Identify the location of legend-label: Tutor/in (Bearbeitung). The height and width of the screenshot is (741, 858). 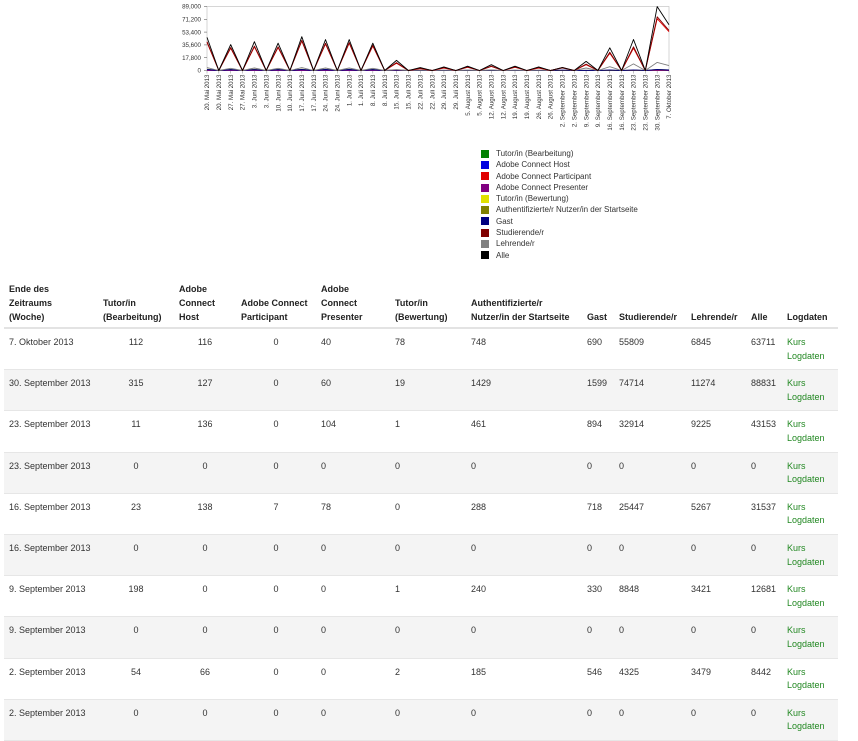
(535, 153).